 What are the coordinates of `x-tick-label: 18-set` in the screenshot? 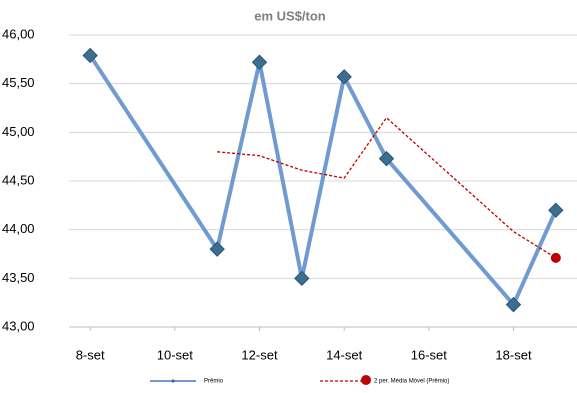 It's located at (513, 354).